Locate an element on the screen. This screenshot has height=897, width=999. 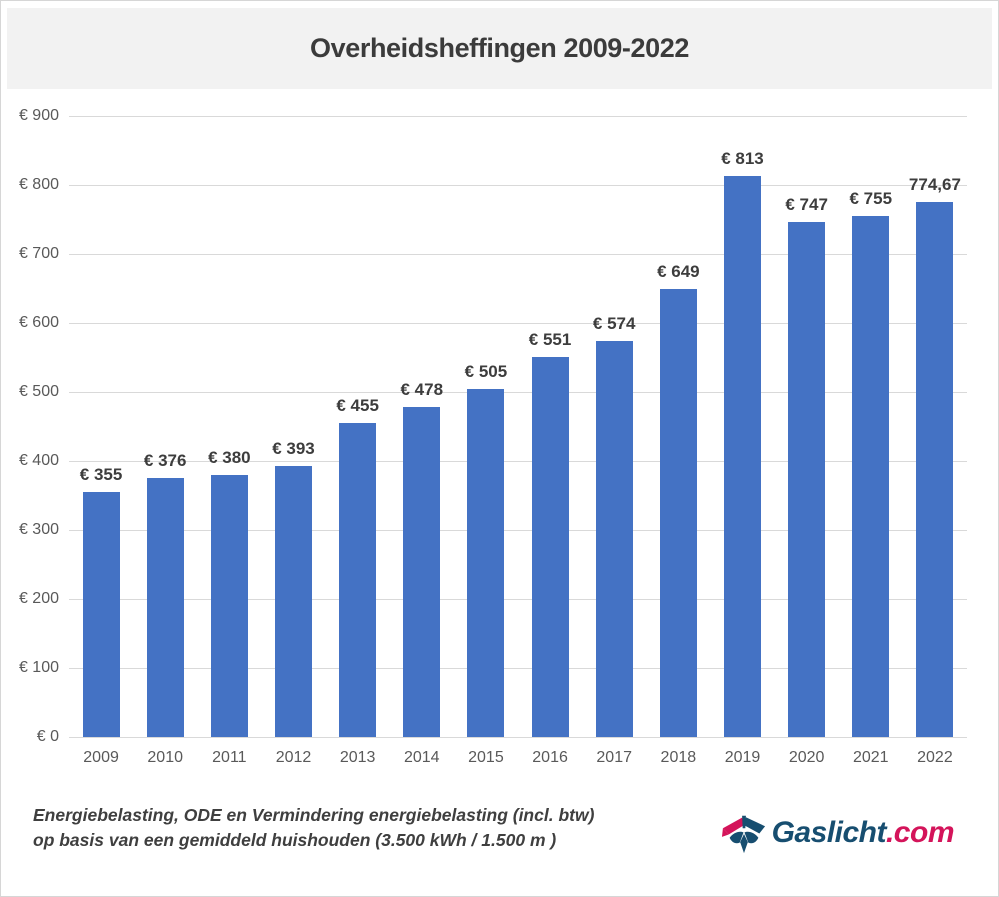
title-band: Overheidsheffingen 2009-2022 is located at coordinates (499, 48).